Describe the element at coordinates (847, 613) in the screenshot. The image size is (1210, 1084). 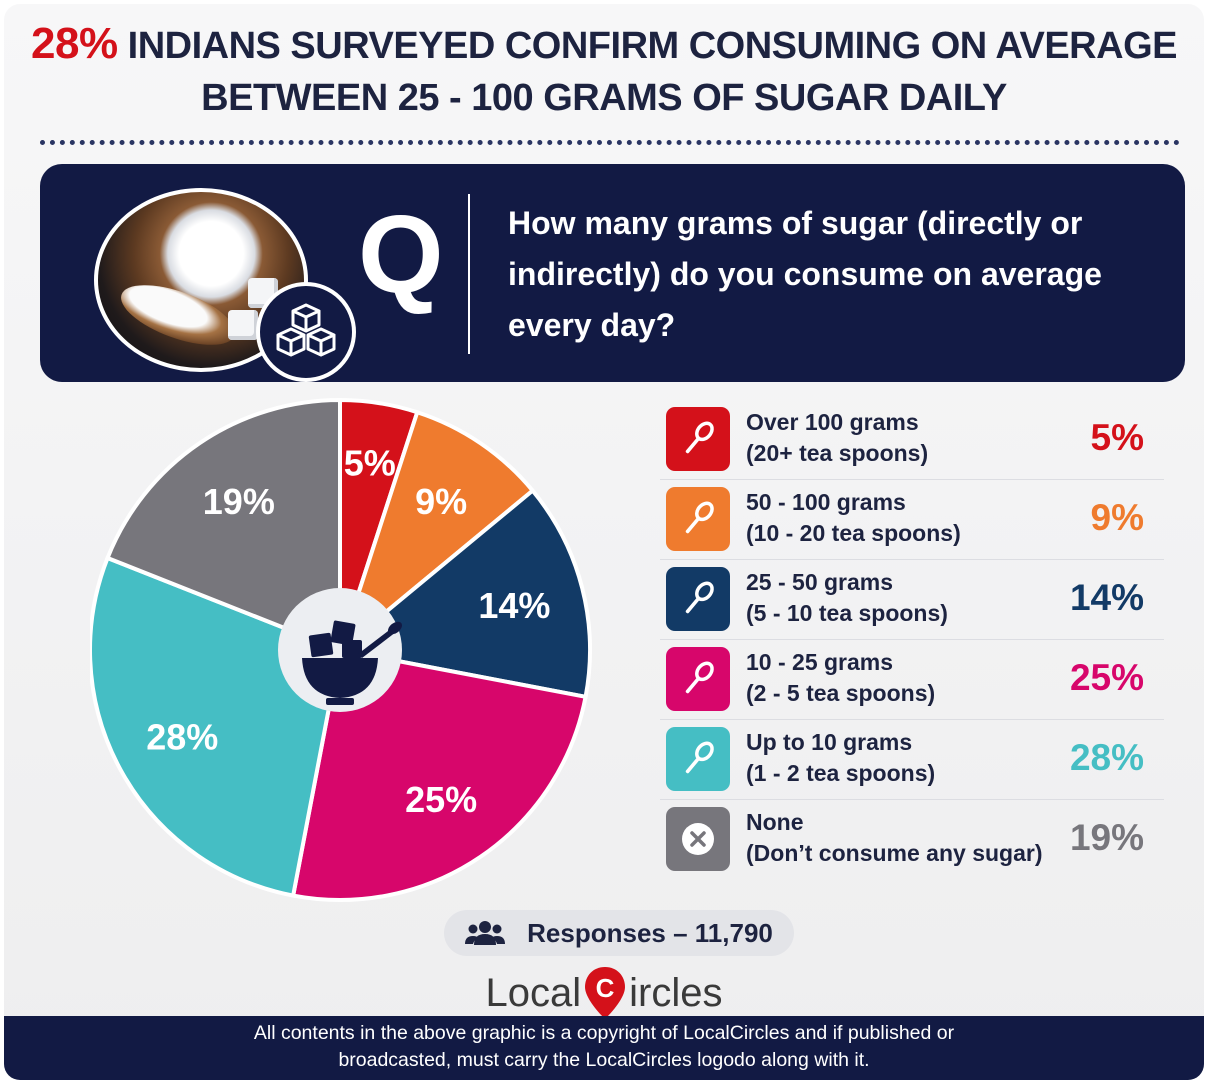
I see `legend-label-line2: (5 - 10 tea spoons)` at that location.